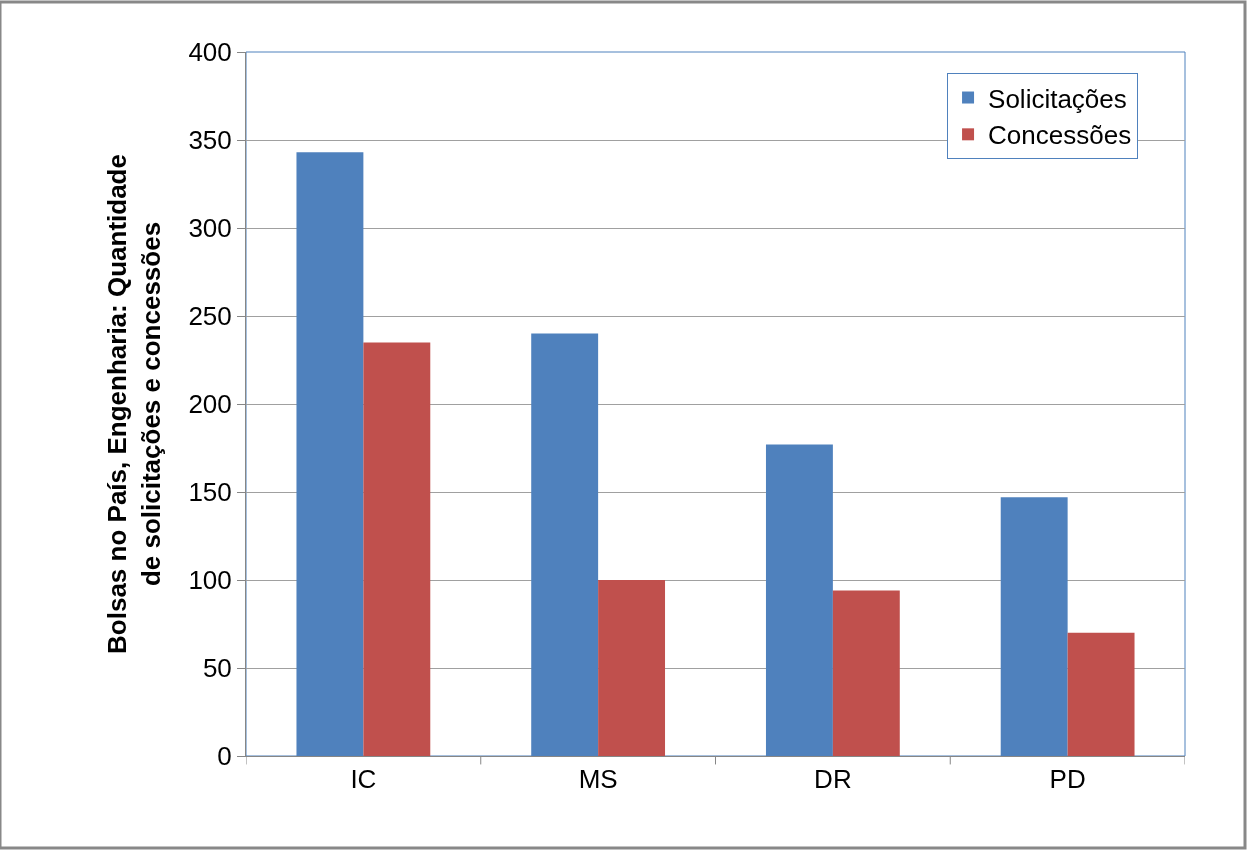 The image size is (1248, 851). What do you see at coordinates (210, 52) in the screenshot?
I see `y-tick-label: 400` at bounding box center [210, 52].